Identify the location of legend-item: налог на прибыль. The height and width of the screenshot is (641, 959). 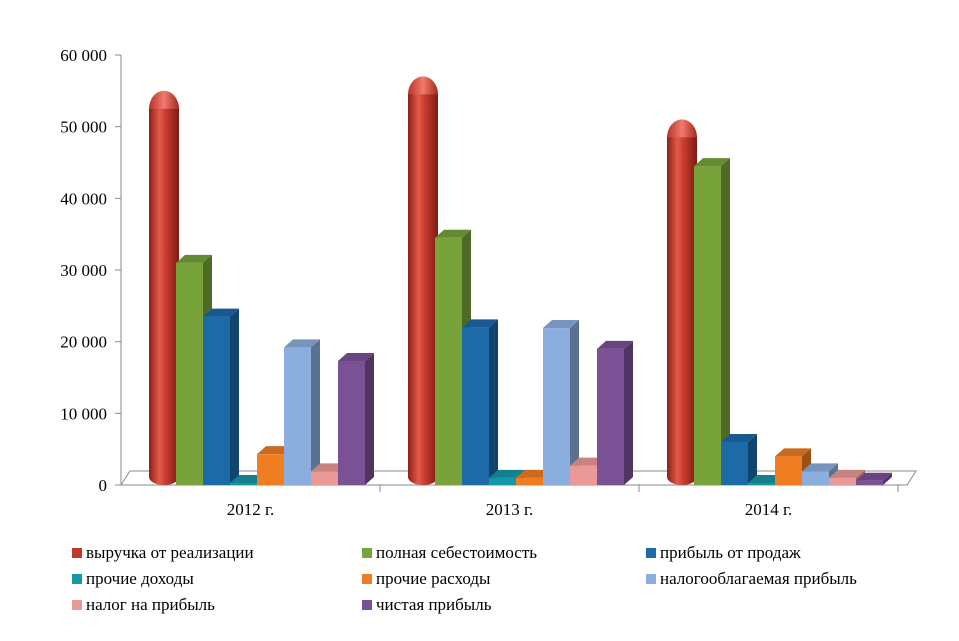
(143, 605).